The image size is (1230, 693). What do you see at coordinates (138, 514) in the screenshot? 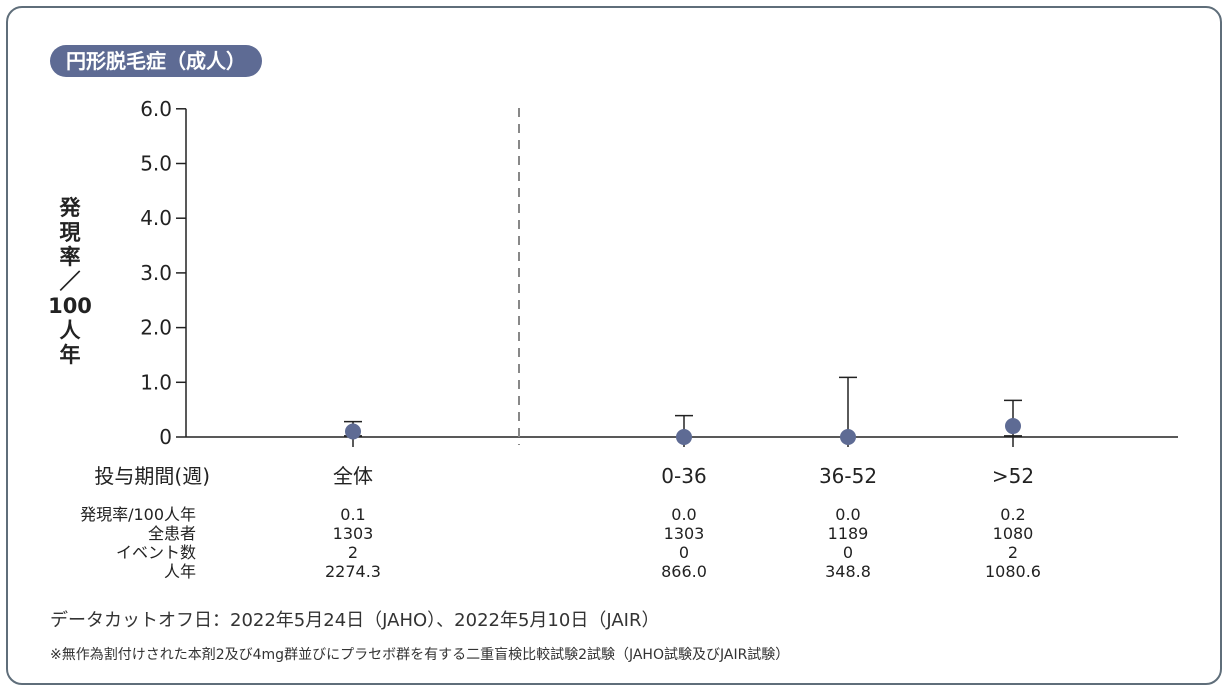
I see `table-row-label: 発現率/100人年` at bounding box center [138, 514].